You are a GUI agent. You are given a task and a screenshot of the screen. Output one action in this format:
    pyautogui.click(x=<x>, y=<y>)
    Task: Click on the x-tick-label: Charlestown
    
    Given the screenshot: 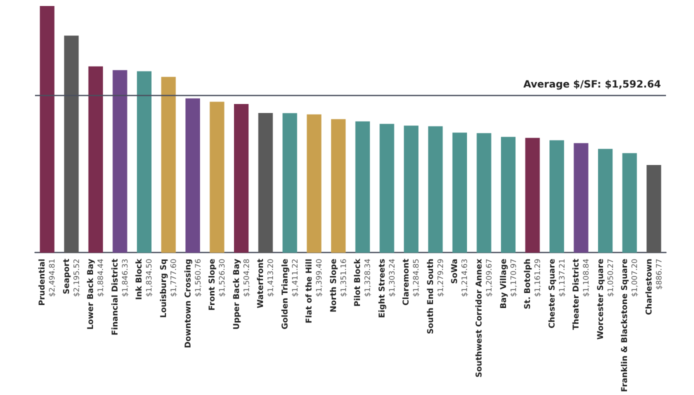 What is the action you would take?
    pyautogui.click(x=649, y=286)
    